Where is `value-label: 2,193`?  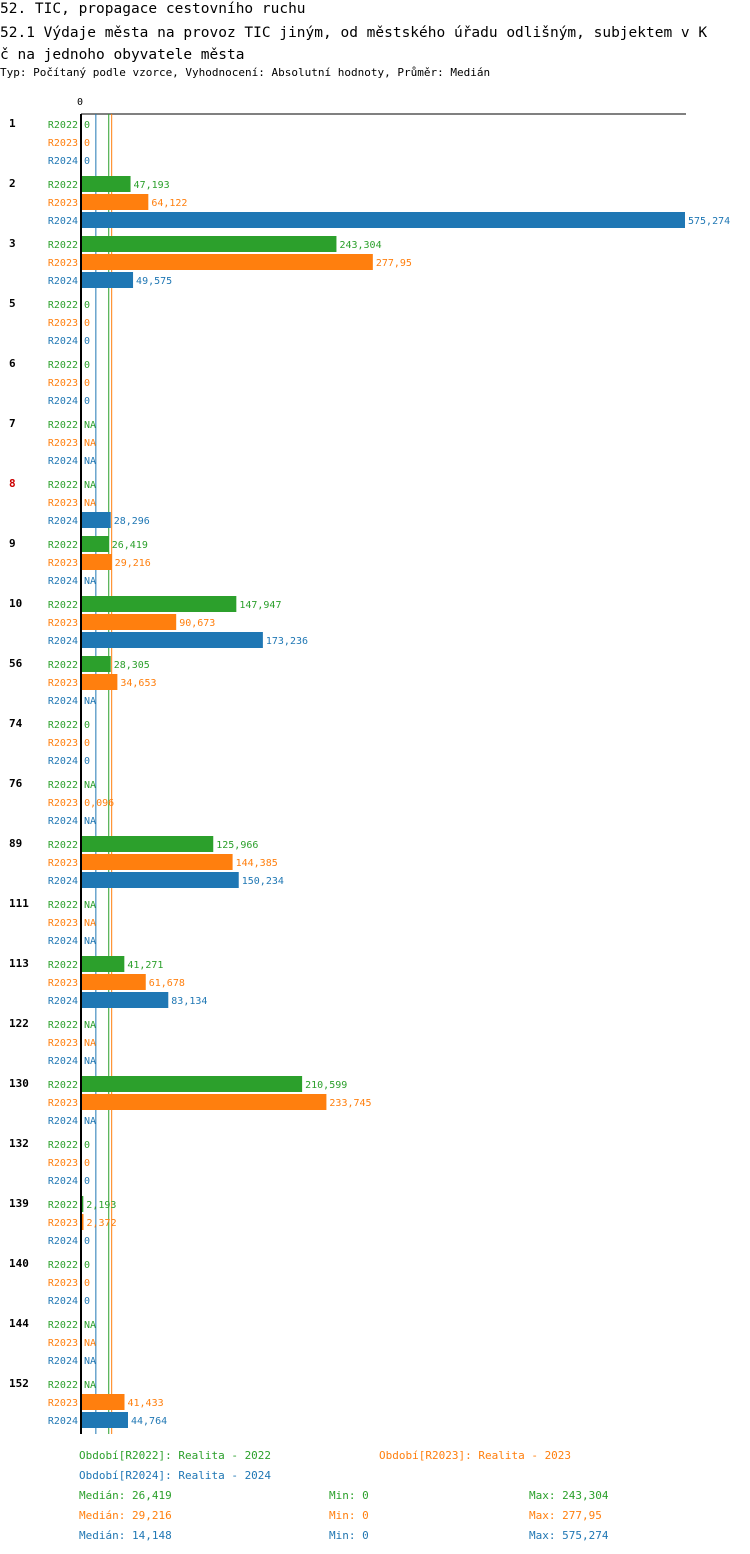
value-label: 2,193 is located at coordinates (101, 1205).